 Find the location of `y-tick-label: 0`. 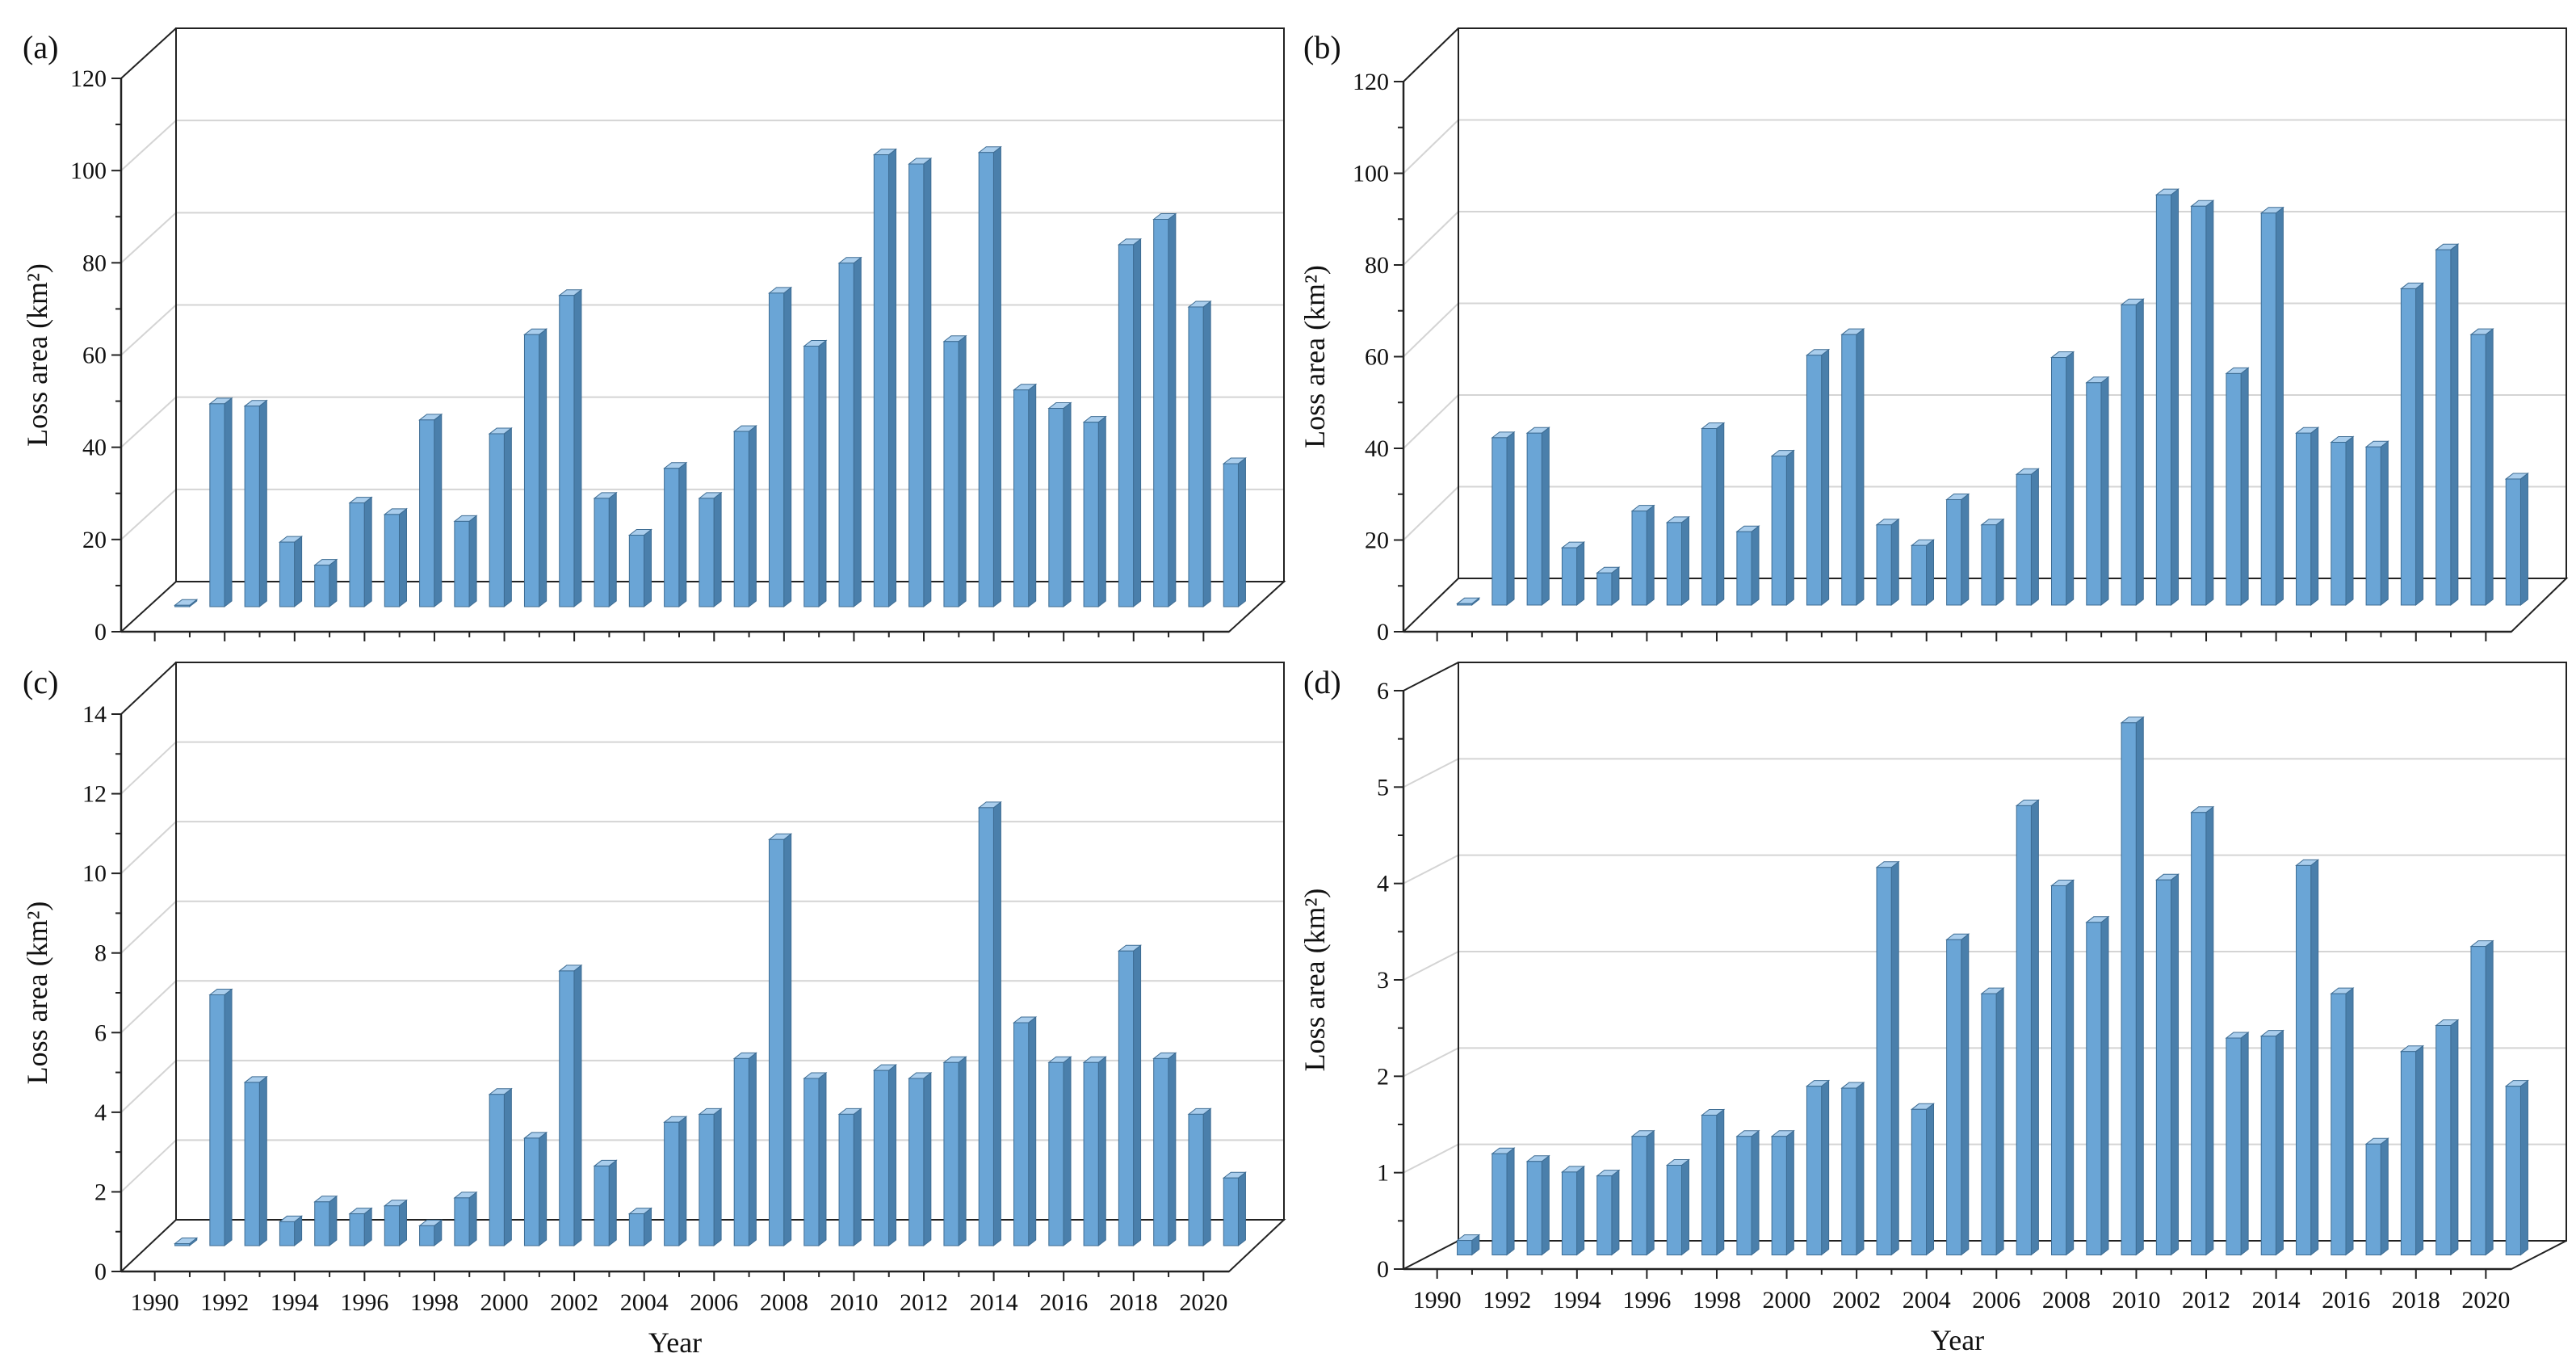

y-tick-label: 0 is located at coordinates (100, 1272).